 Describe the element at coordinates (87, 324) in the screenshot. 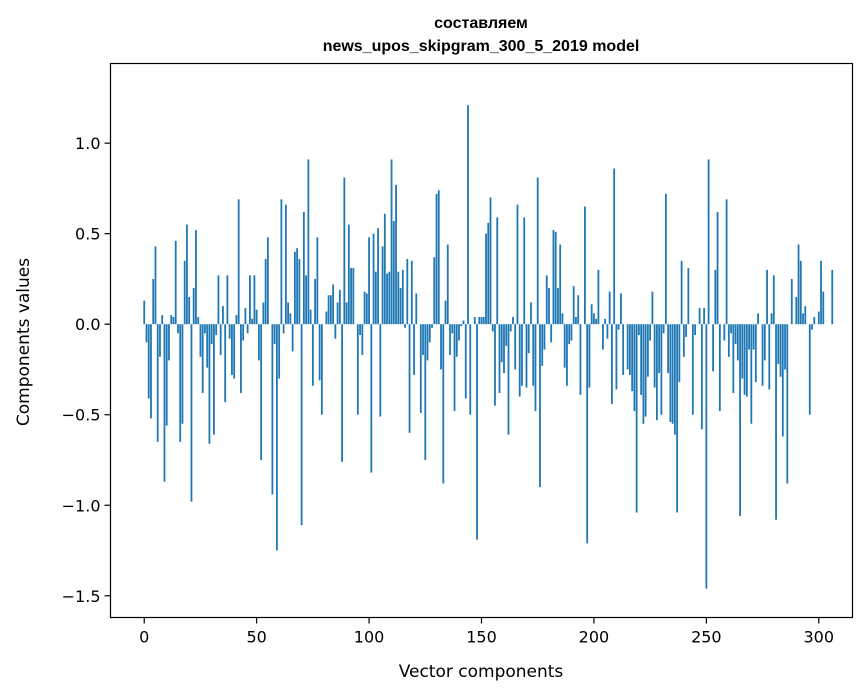

I see `y-tick-label: 0.0` at that location.